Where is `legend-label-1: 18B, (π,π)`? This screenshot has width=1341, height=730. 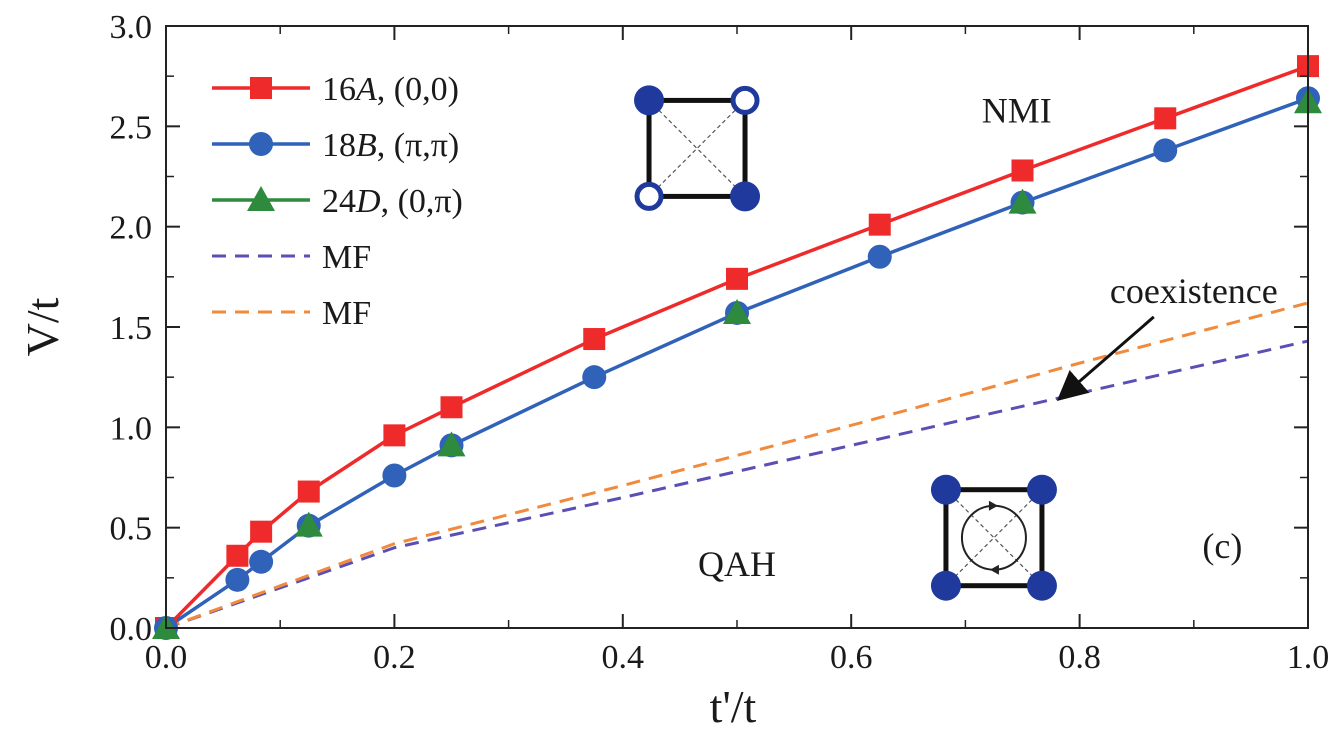
legend-label-1: 18B, (π,π) is located at coordinates (390, 145).